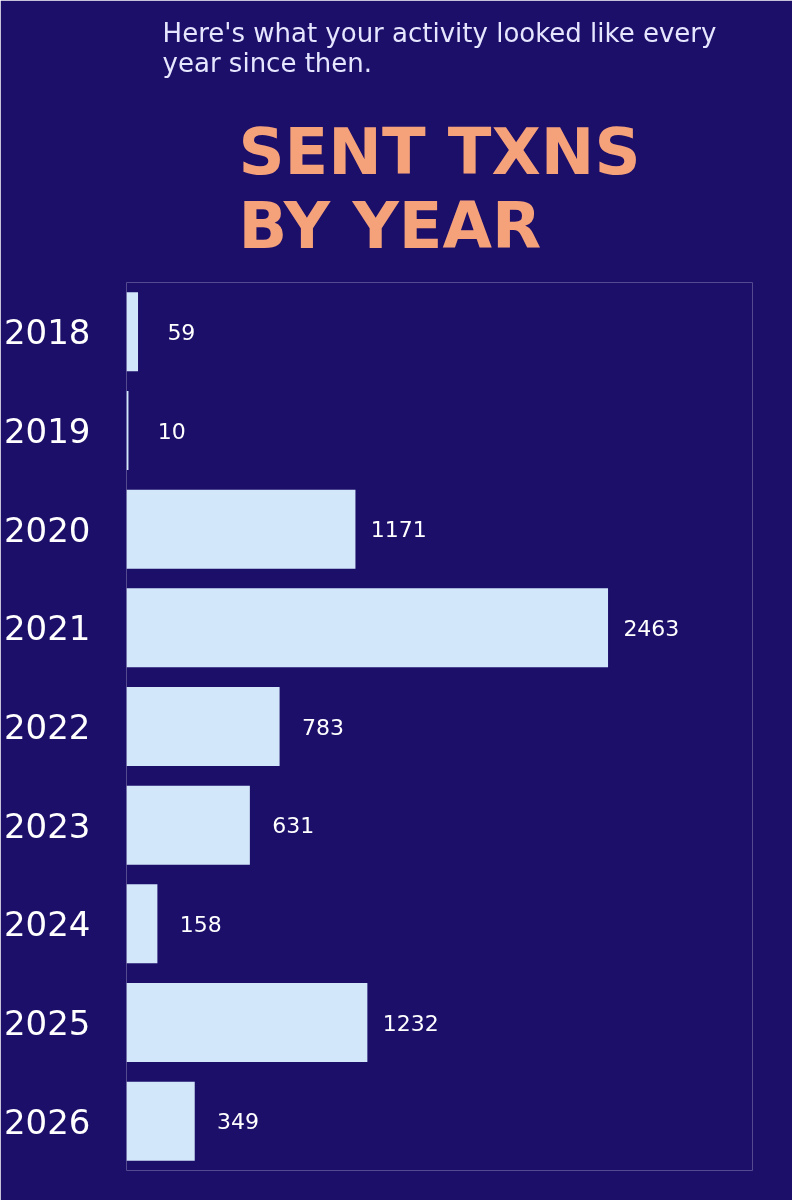 The image size is (792, 1200). What do you see at coordinates (200, 924) in the screenshot?
I see `data-label: 158` at bounding box center [200, 924].